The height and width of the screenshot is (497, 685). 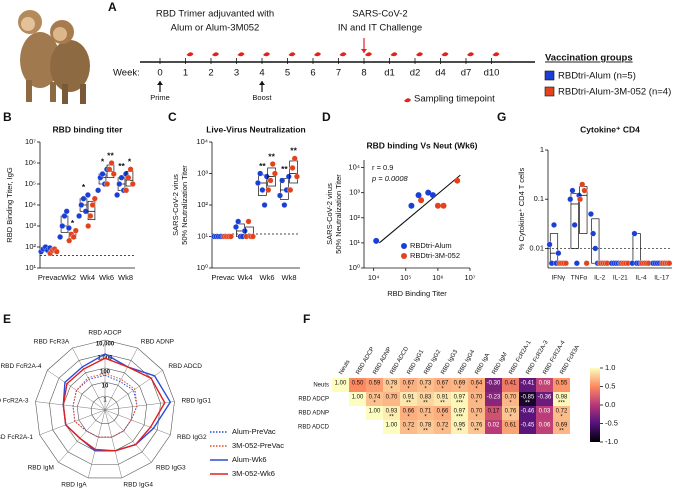 What do you see at coordinates (521, 209) in the screenshot?
I see `y-axis-label: % Cytokine⁺ CD4 T cells` at bounding box center [521, 209].